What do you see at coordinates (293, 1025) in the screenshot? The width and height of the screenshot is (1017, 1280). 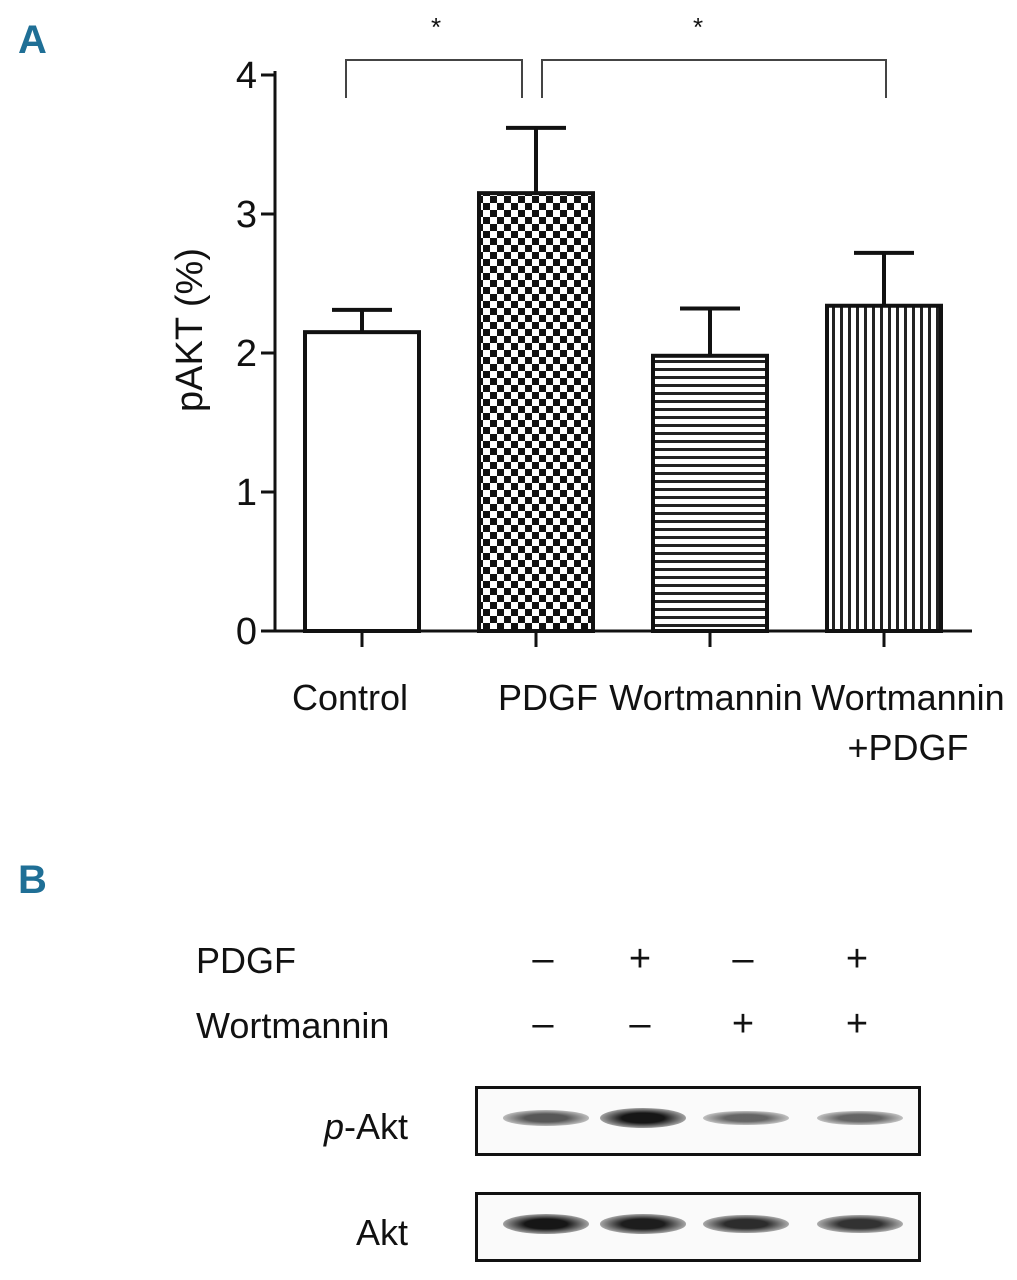 I see `treatment-label: Wortmannin` at bounding box center [293, 1025].